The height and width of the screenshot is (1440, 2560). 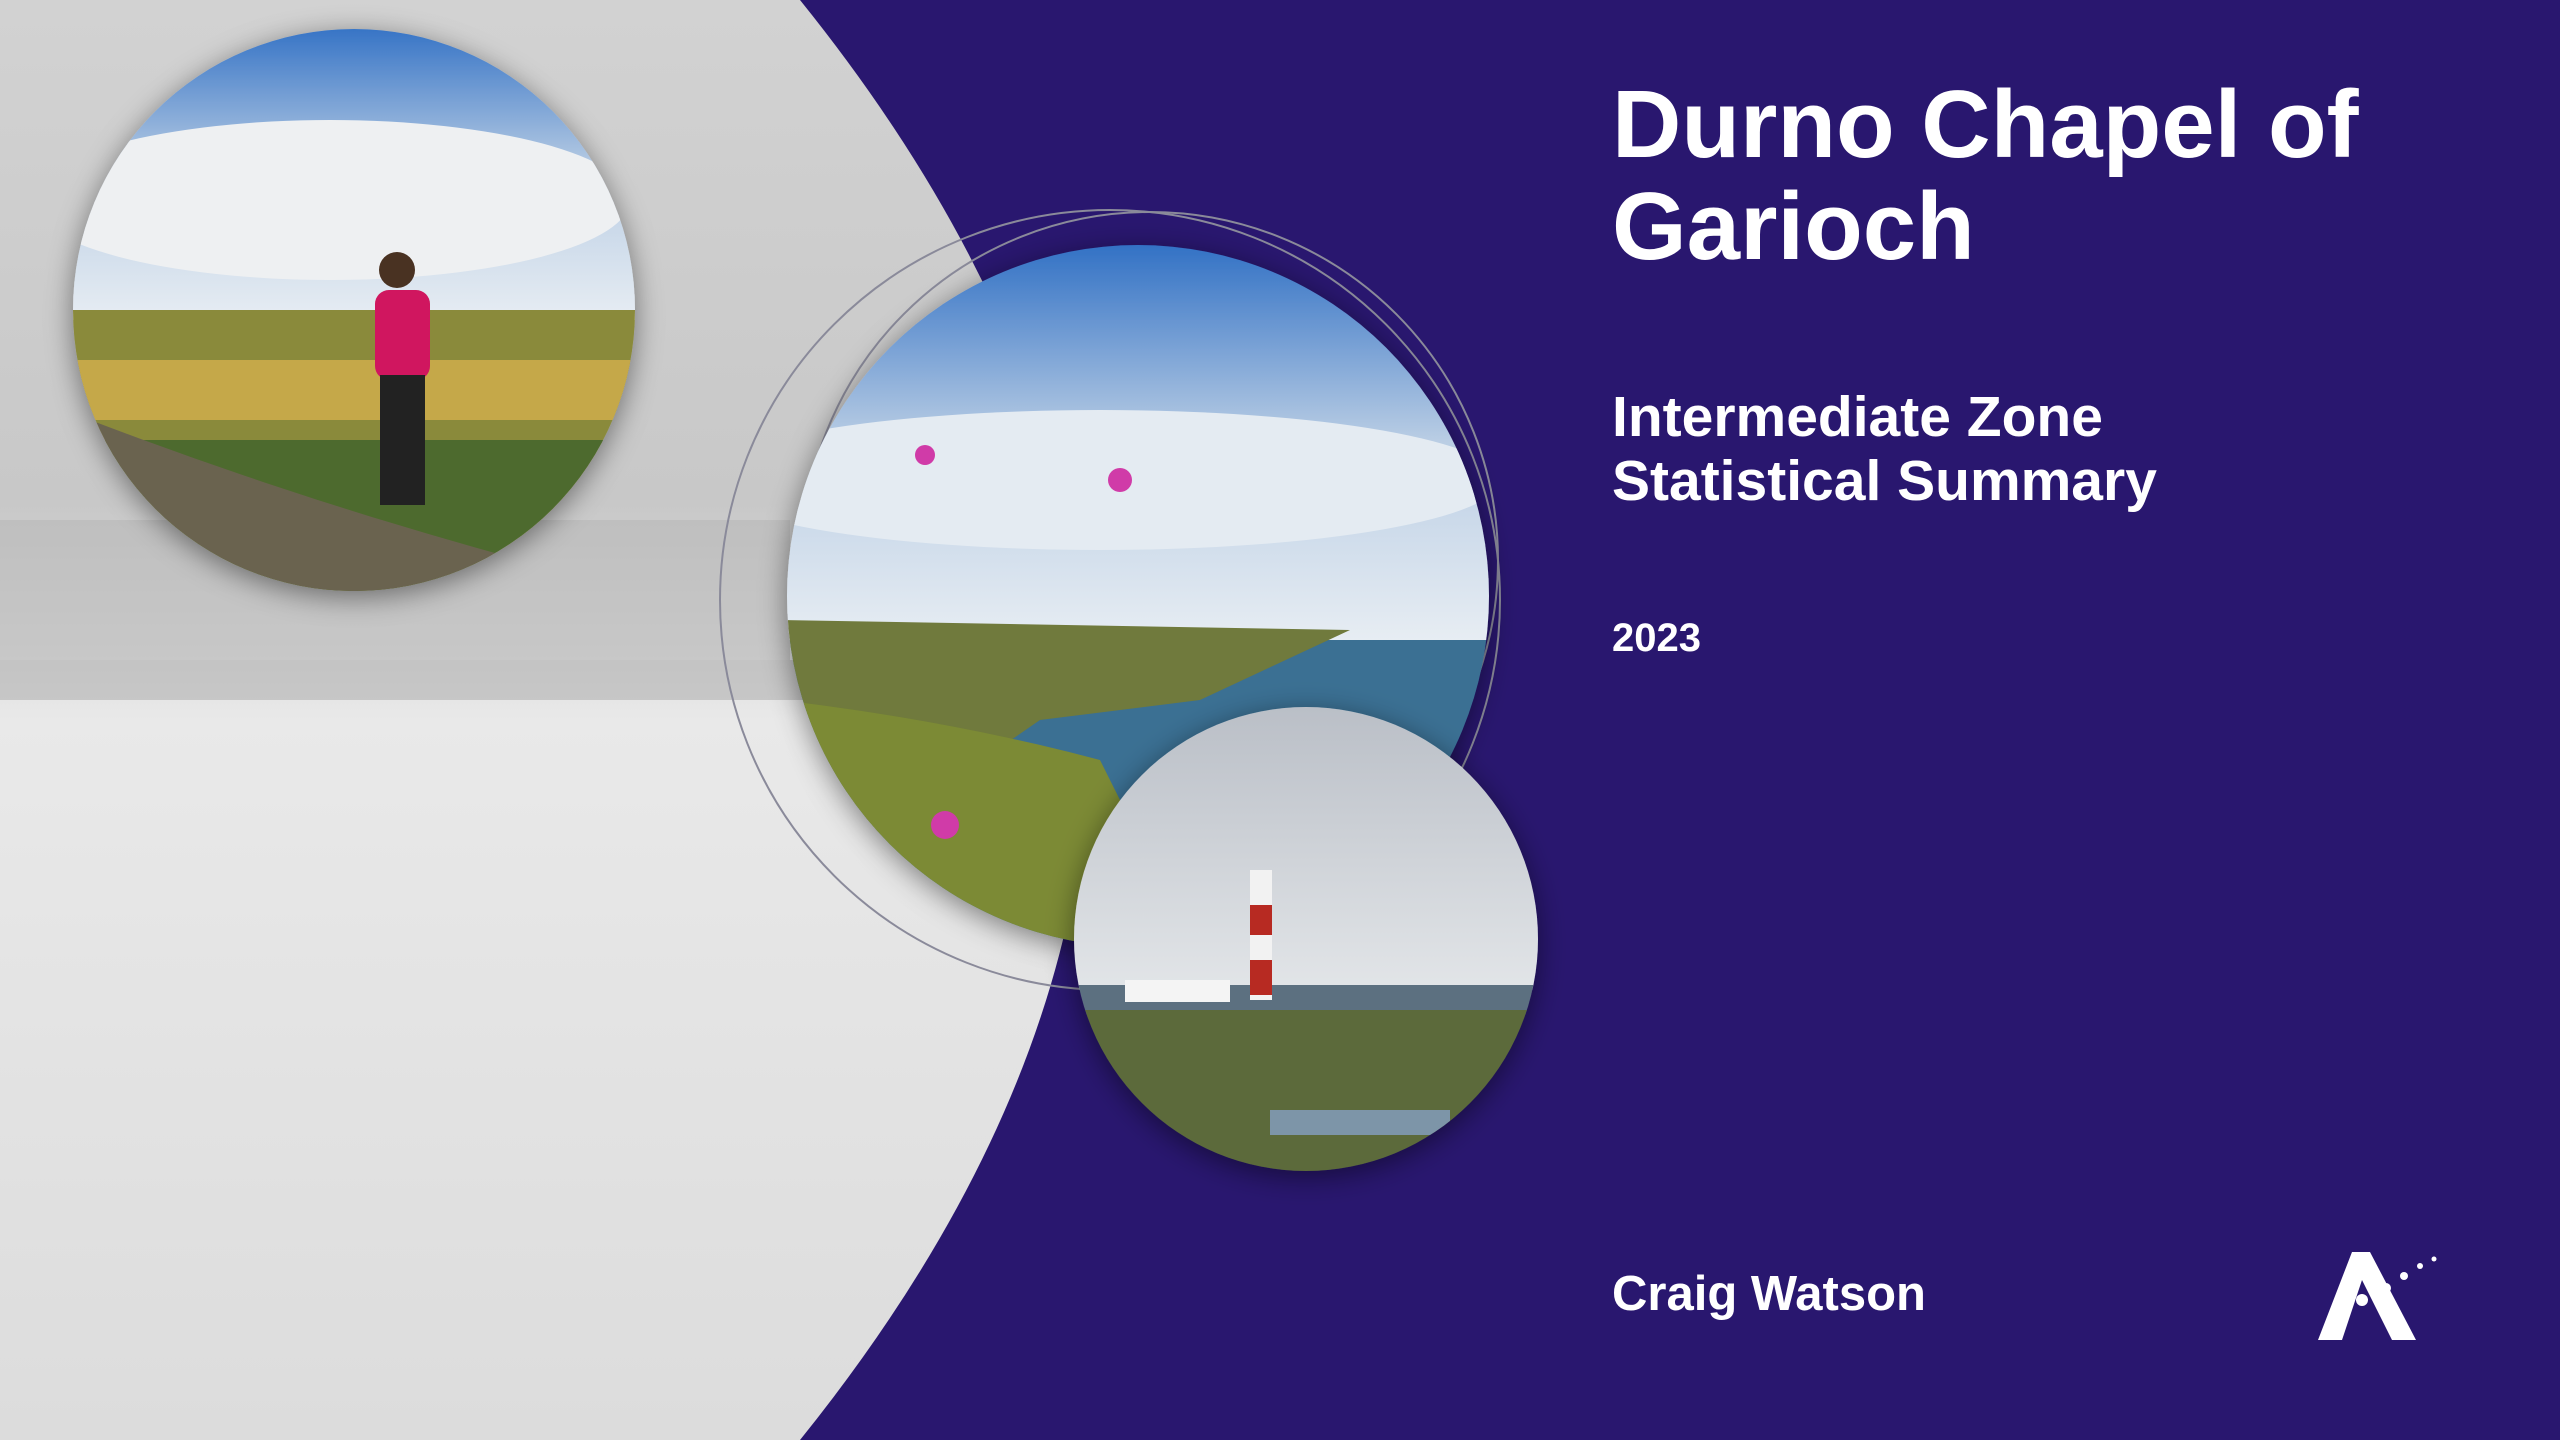 I want to click on slide-title: Durno Chapel of Garioch, so click(x=1985, y=175).